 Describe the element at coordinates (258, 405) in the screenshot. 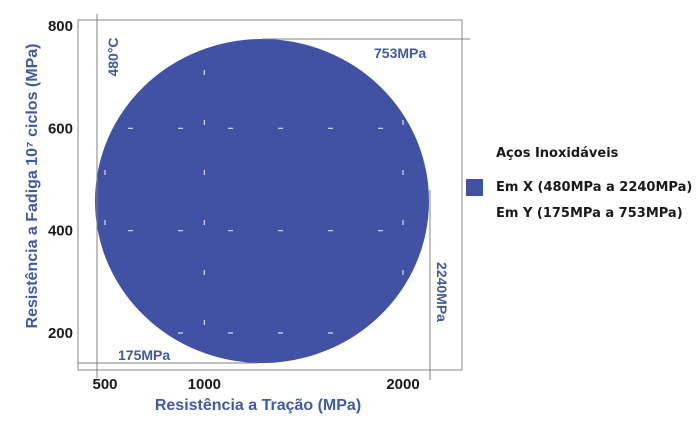

I see `x-axis-title: Resistência a Tração (MPa)` at that location.